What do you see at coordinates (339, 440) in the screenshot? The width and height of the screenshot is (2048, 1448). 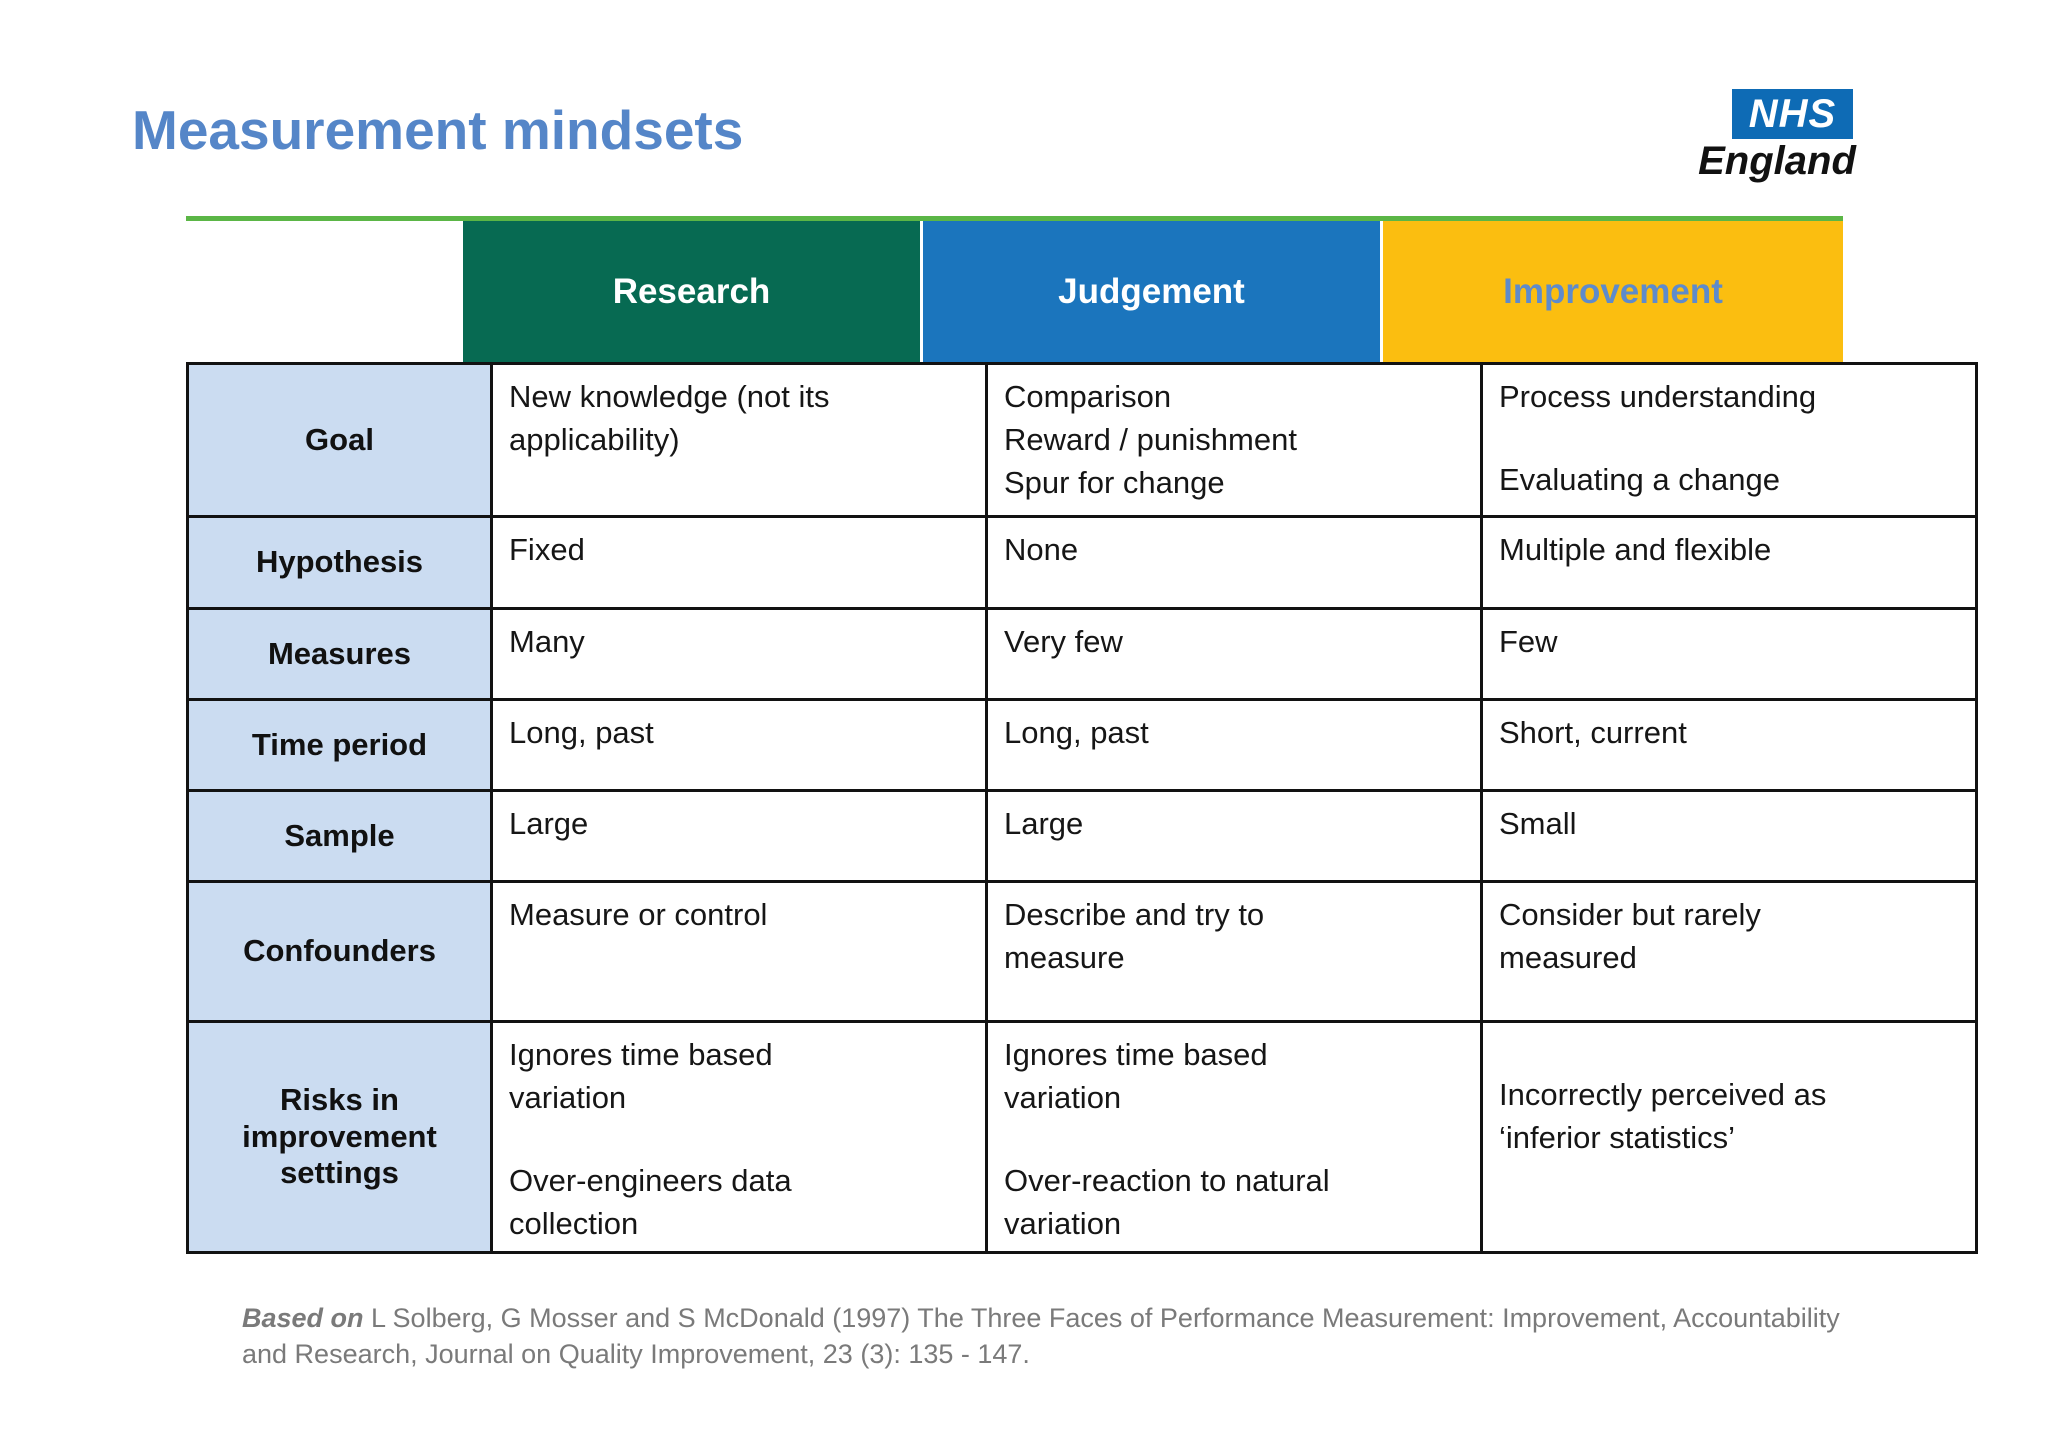 I see `row-label-goal: Goal` at bounding box center [339, 440].